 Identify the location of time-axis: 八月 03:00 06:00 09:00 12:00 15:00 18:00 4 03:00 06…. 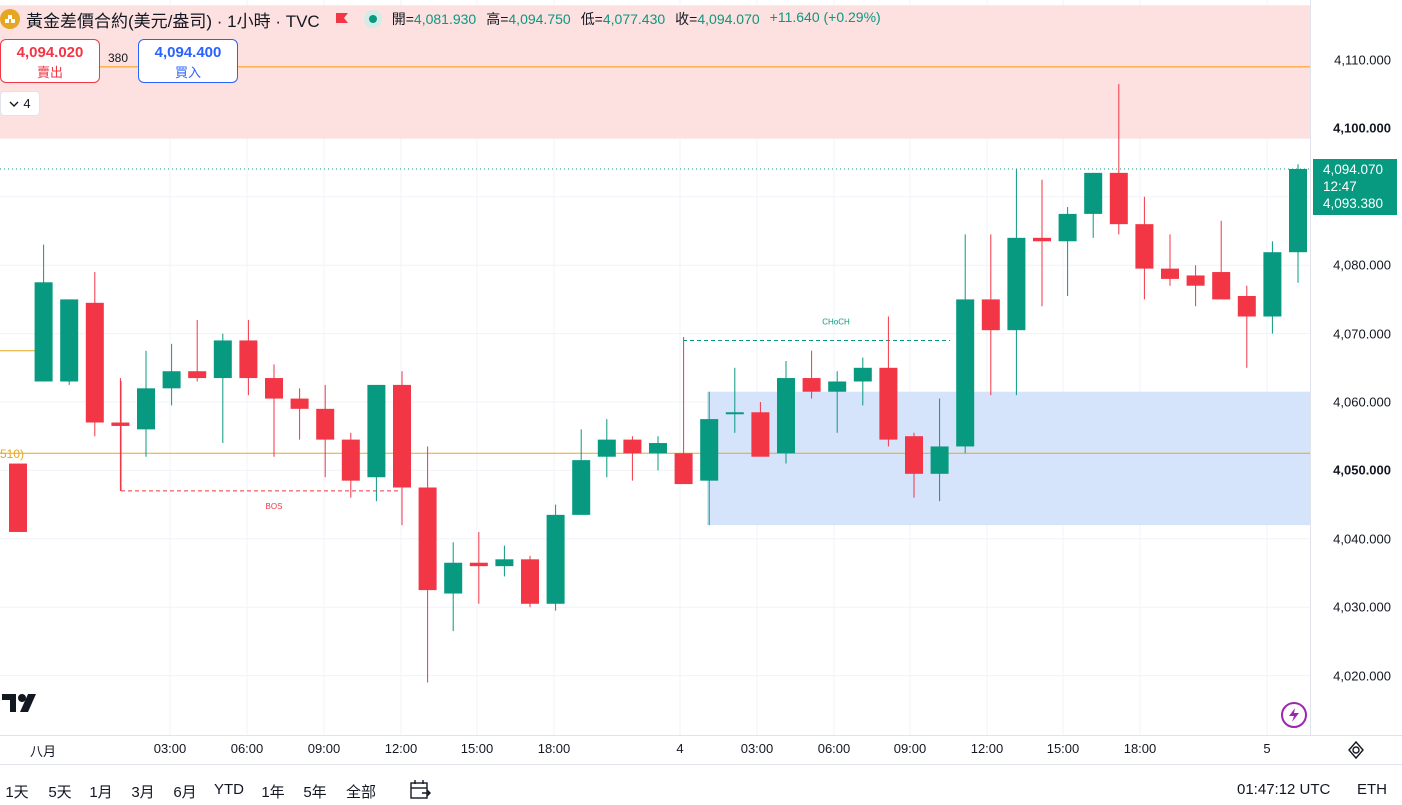
(701, 749).